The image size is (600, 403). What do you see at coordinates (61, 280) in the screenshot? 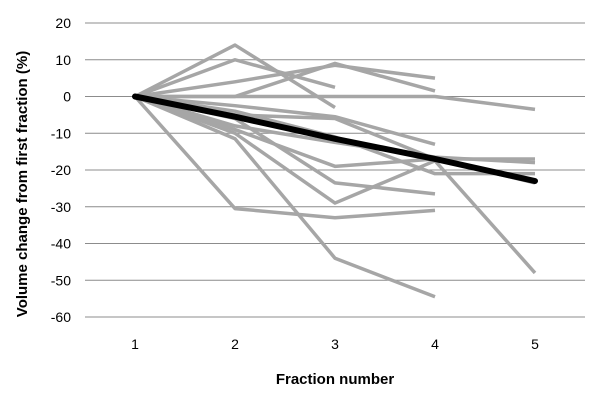
I see `y-tick-label: -50` at bounding box center [61, 280].